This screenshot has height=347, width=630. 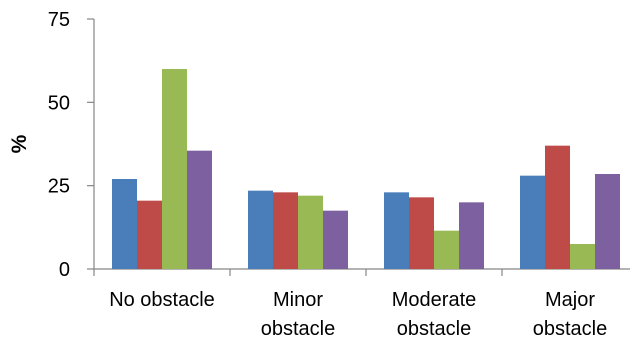 I want to click on y-axis-title: %, so click(x=19, y=143).